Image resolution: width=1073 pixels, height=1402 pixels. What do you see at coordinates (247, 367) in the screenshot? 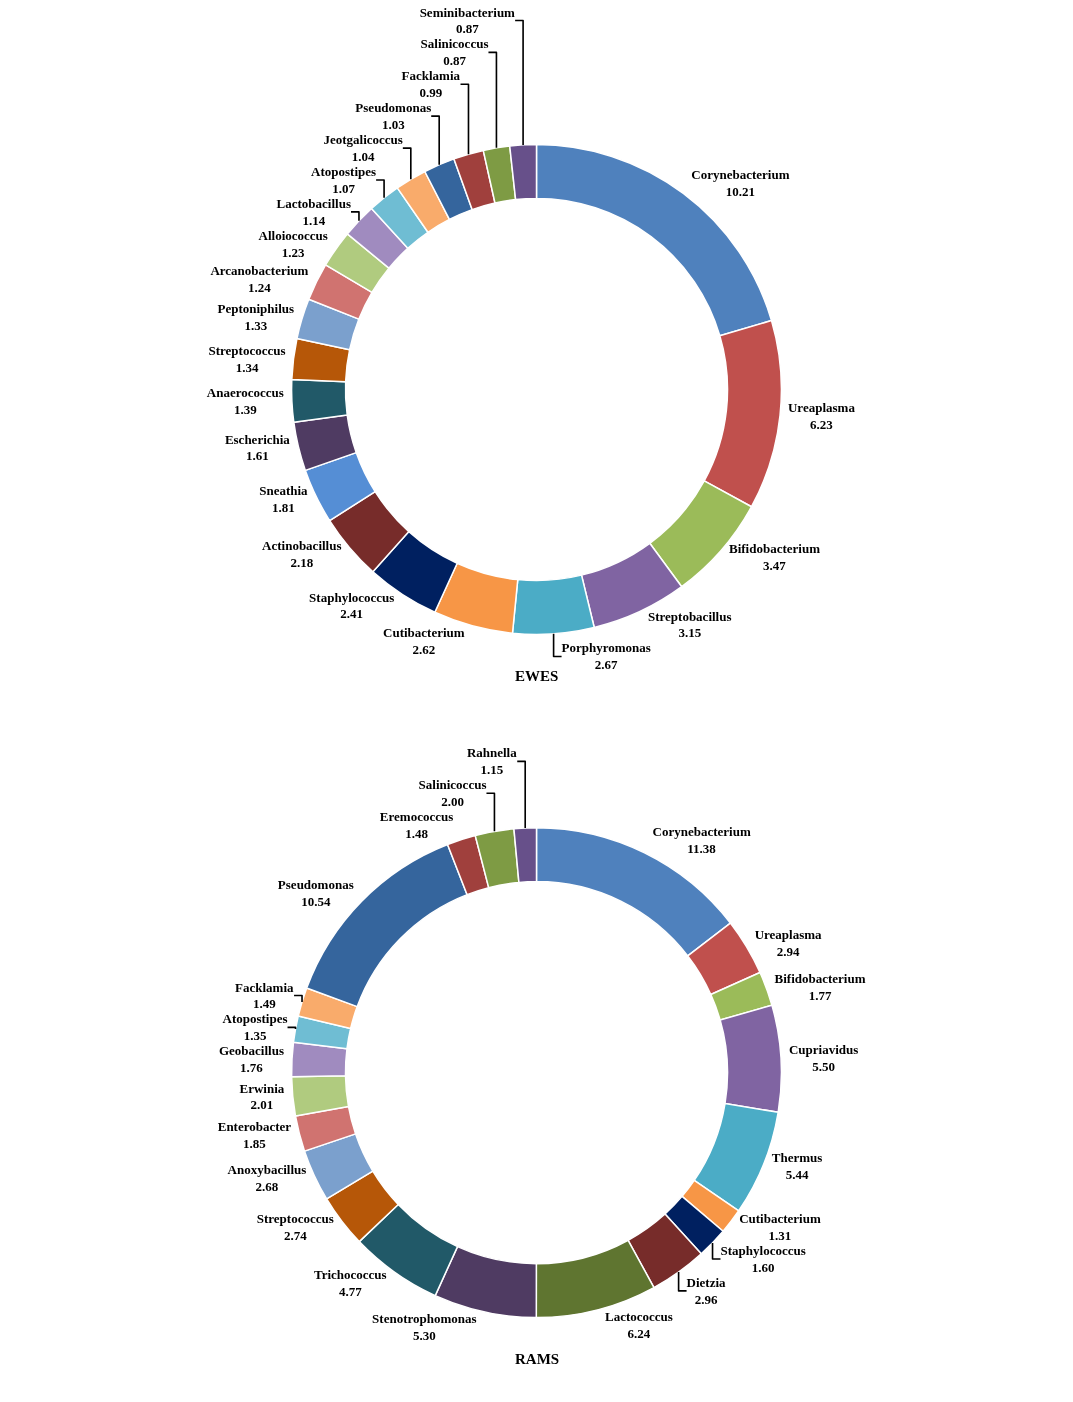
I see `data-label: 1.34` at bounding box center [247, 367].